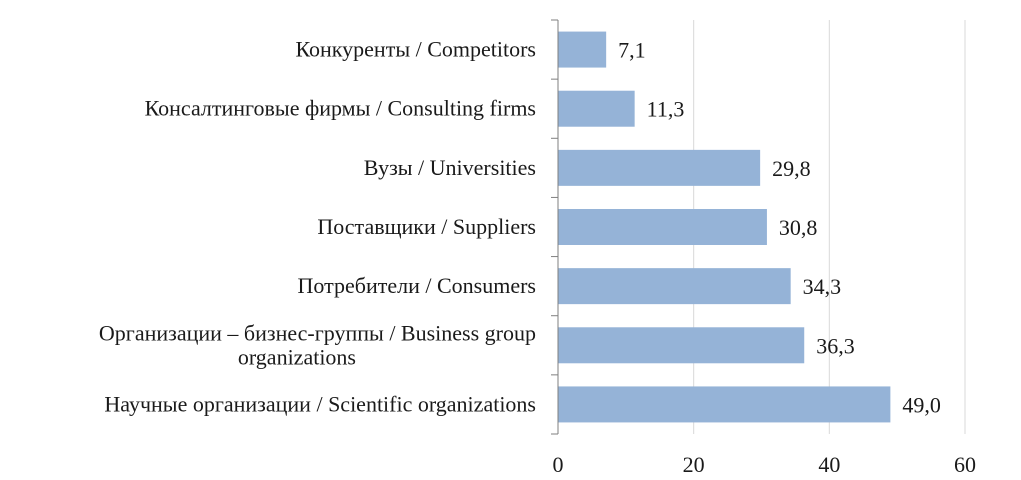  What do you see at coordinates (666, 109) in the screenshot?
I see `data-label-1: 11,3` at bounding box center [666, 109].